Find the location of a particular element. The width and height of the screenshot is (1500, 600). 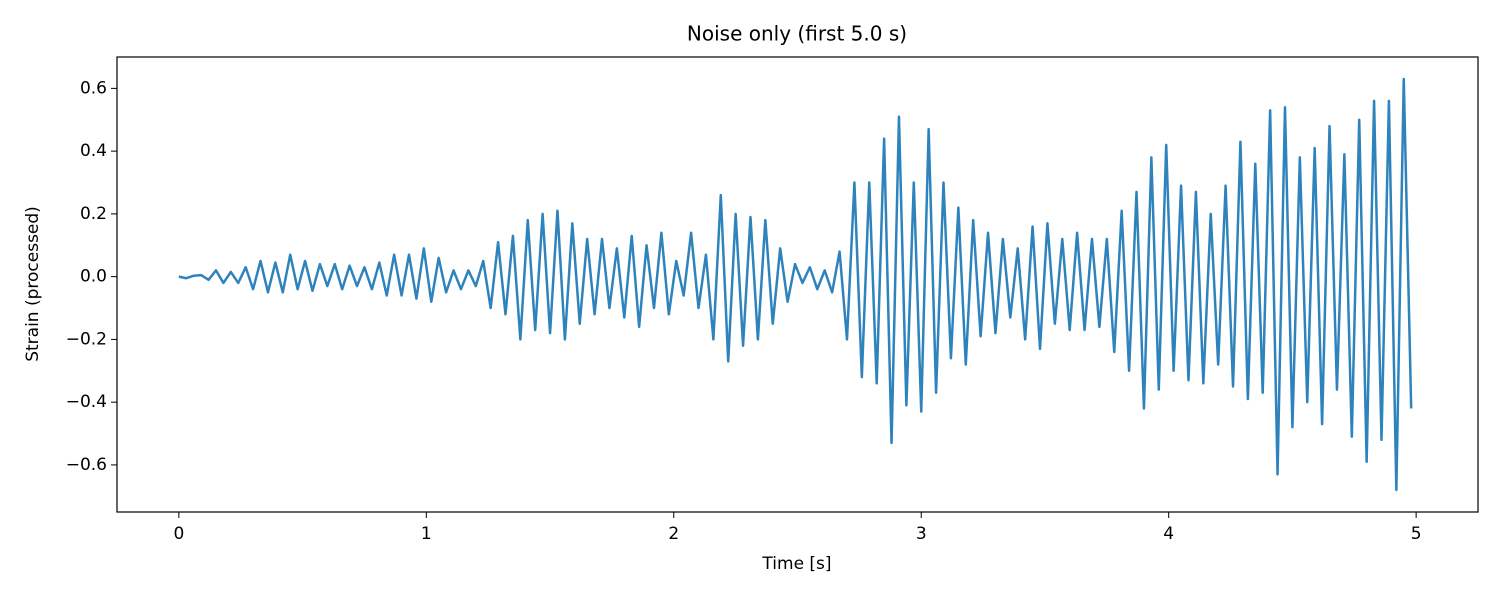

y-tick-label: 0.6 is located at coordinates (93, 88).